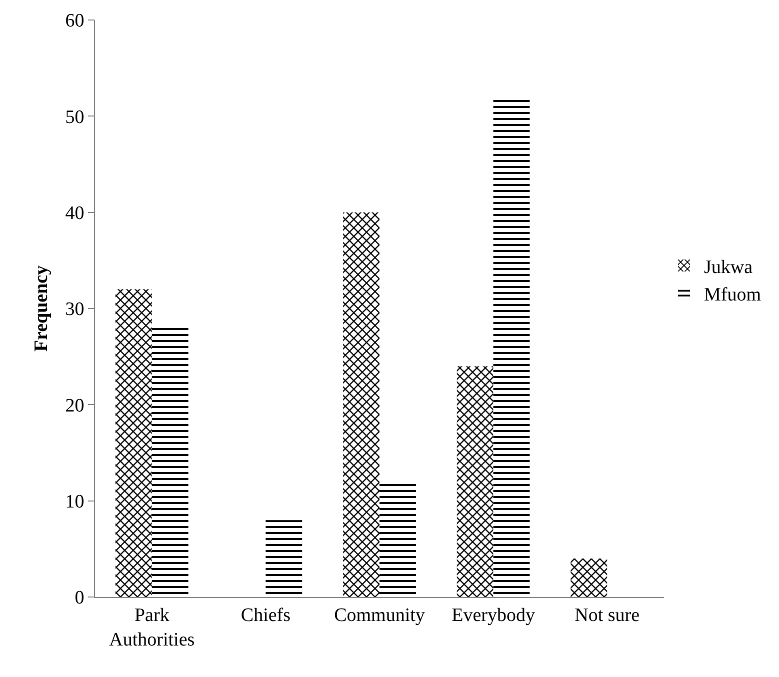 Image resolution: width=779 pixels, height=677 pixels. I want to click on x-tick-label: Park Authorities, so click(152, 627).